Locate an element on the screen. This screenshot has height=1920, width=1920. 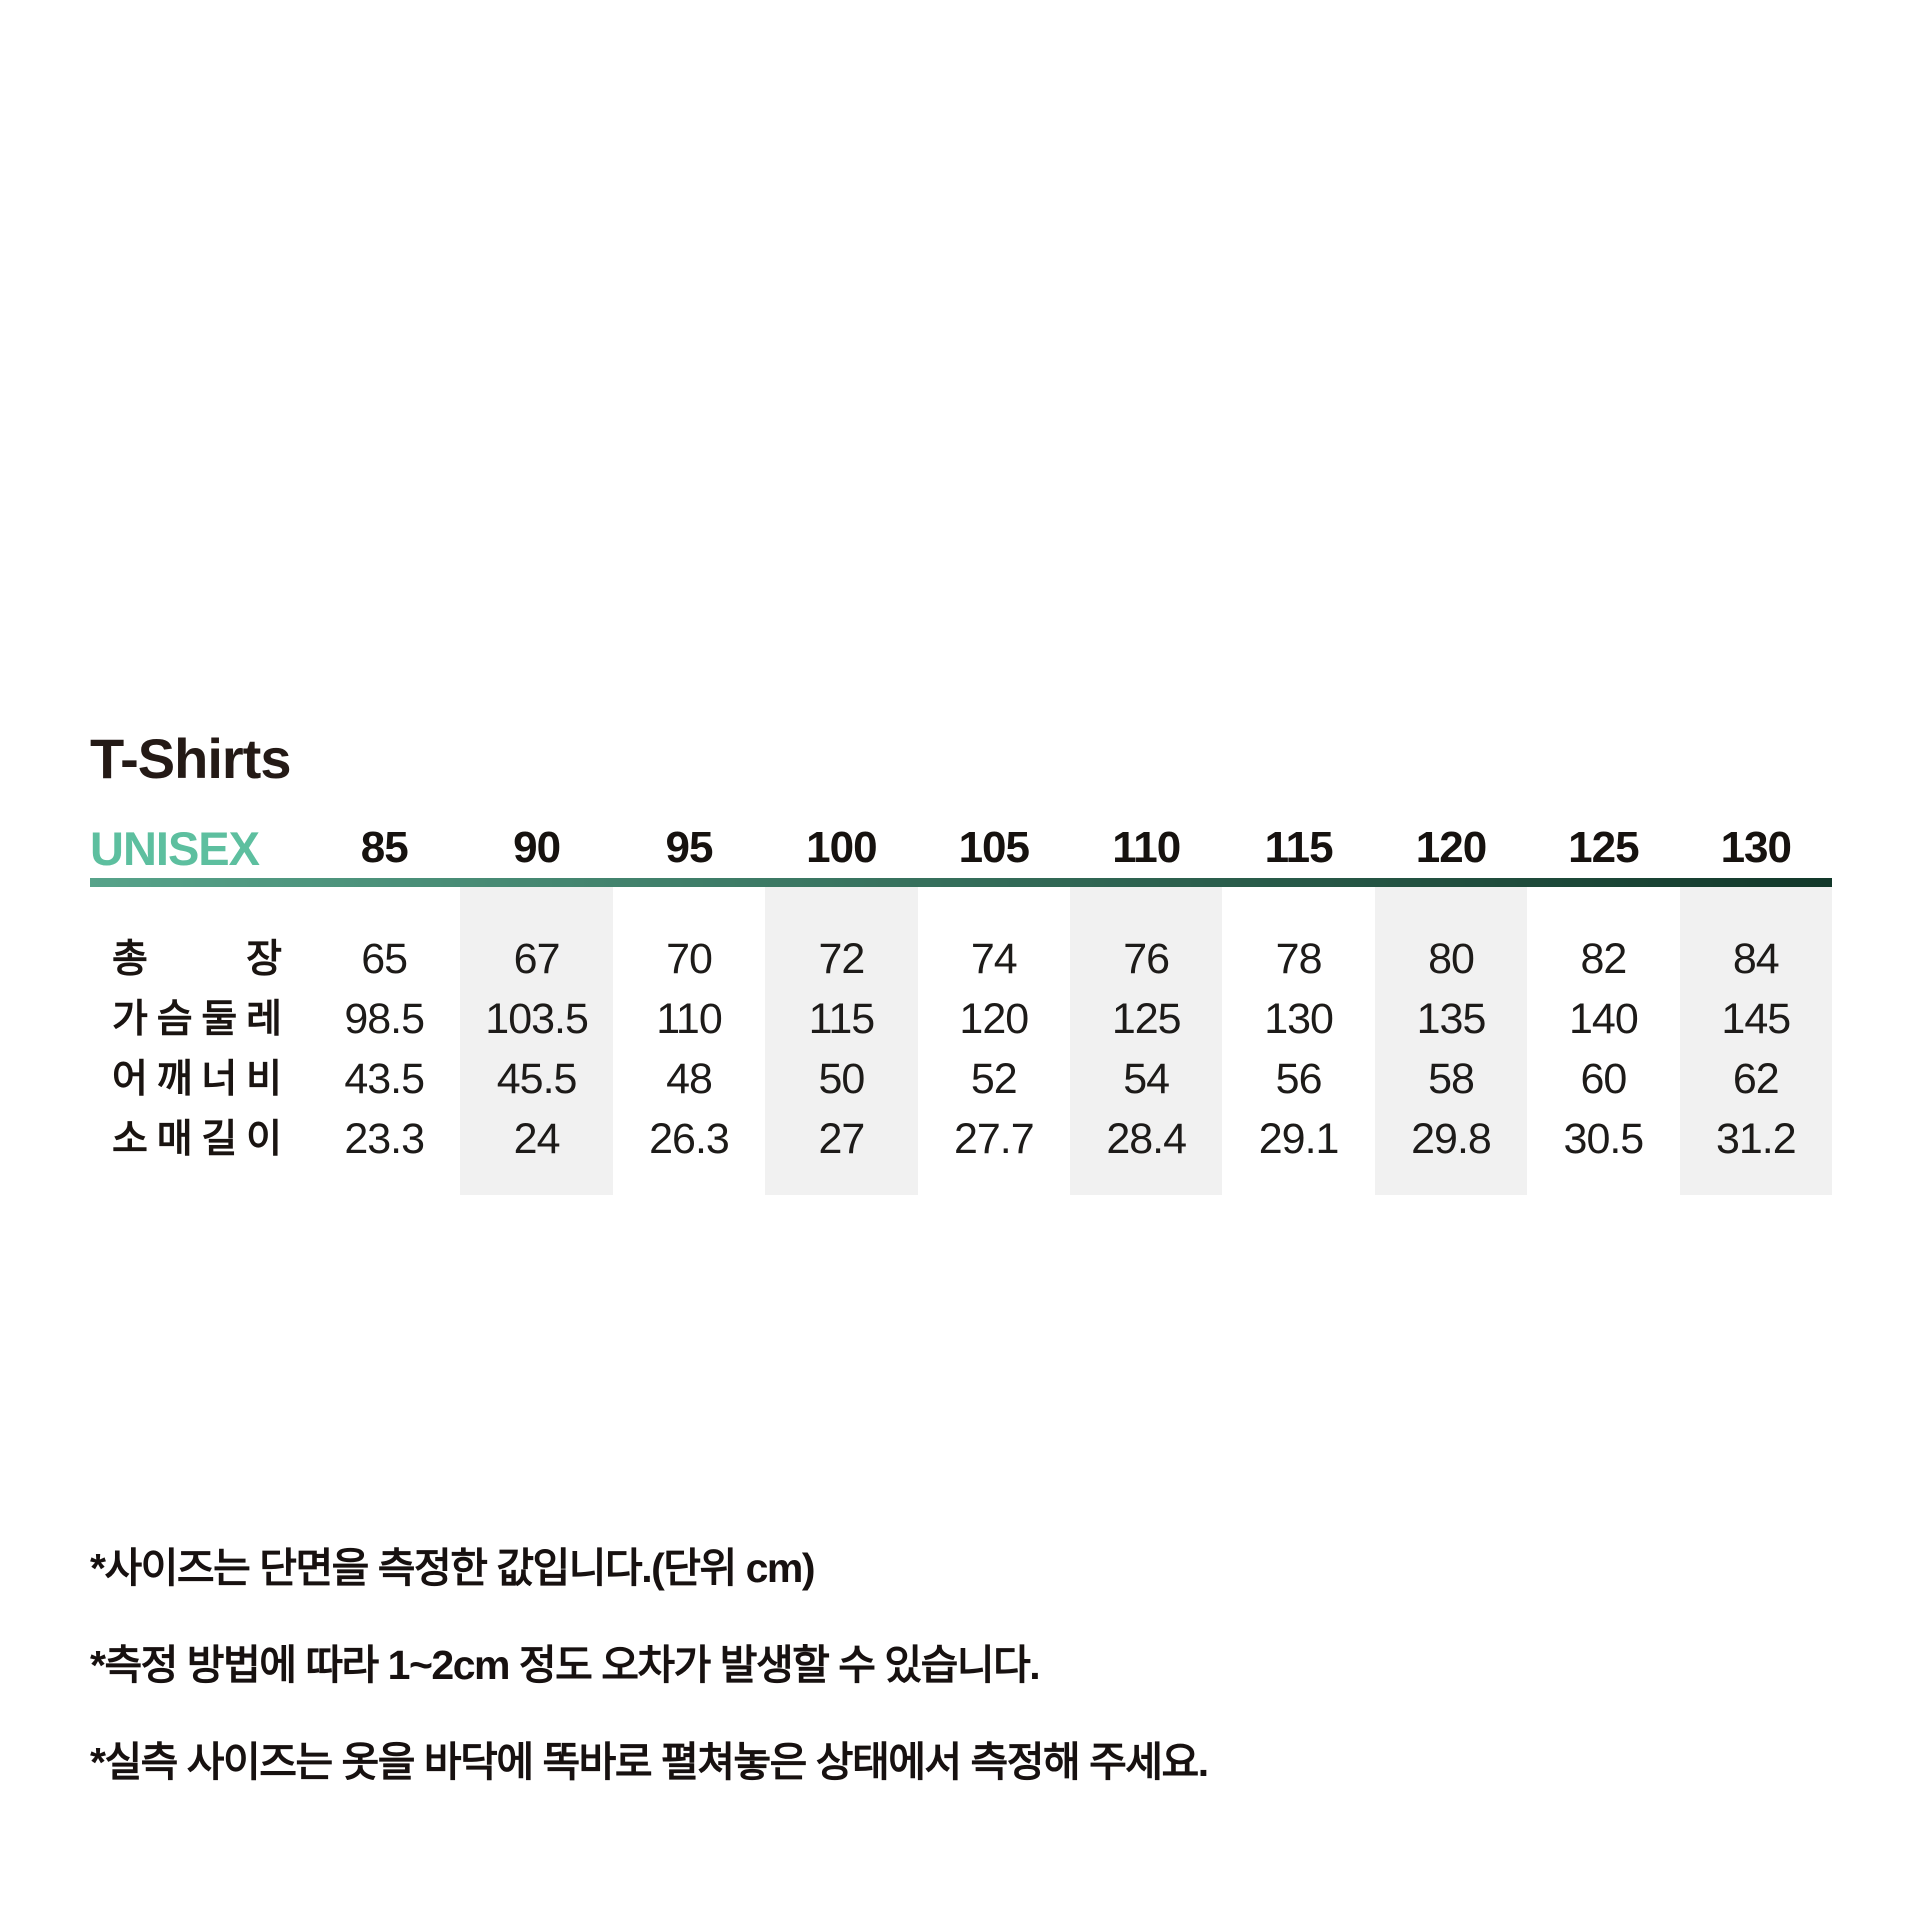
row-label-char: 총 is located at coordinates (130, 959).